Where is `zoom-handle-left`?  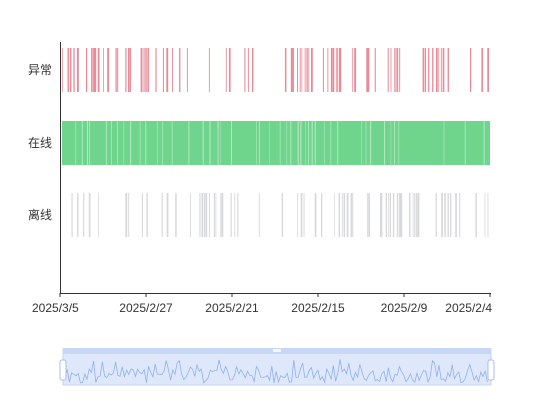
zoom-handle-left is located at coordinates (63, 370).